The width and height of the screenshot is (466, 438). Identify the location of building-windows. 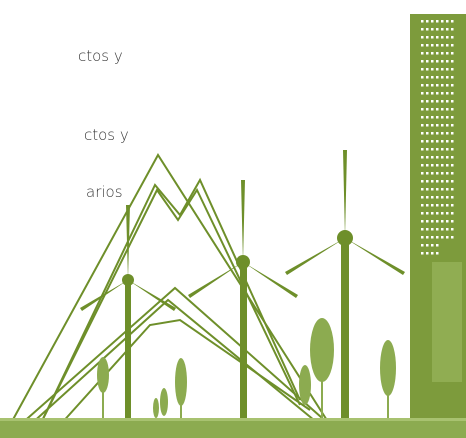
(437, 137).